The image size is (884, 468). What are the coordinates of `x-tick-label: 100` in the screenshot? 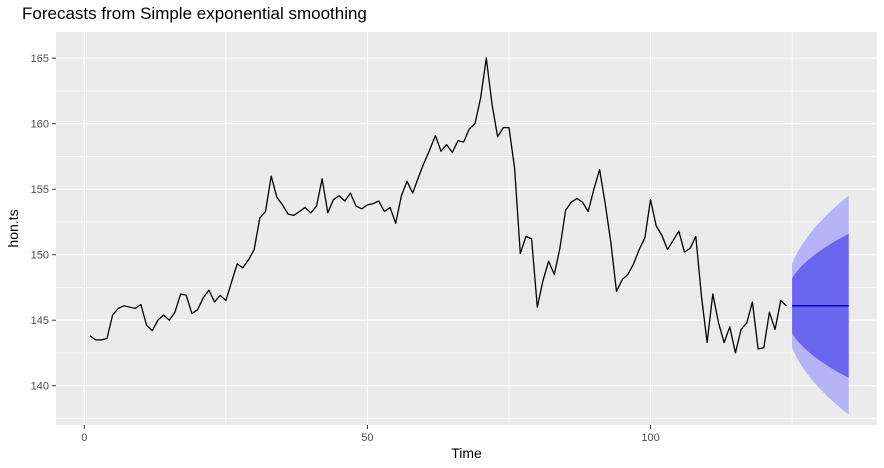 It's located at (650, 438).